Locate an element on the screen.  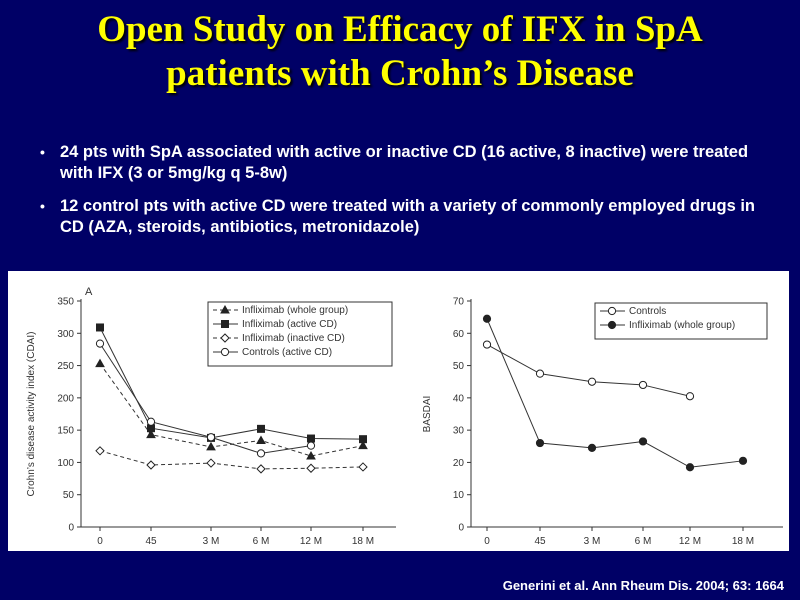
cdai-x-tick-label: 45 is located at coordinates (151, 541).